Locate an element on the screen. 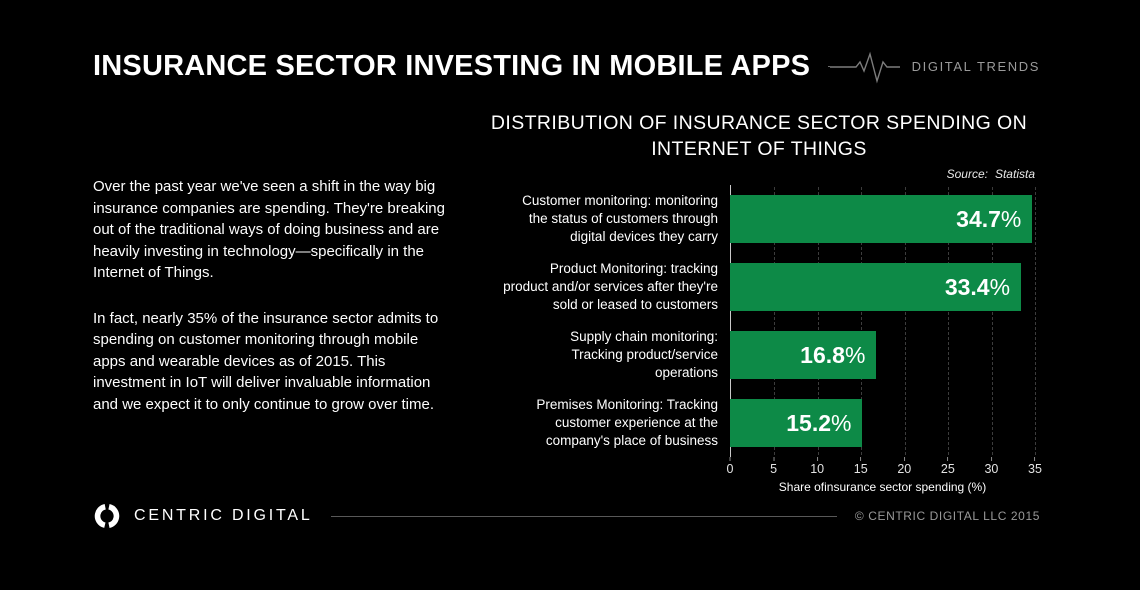 The image size is (1140, 590). tick-number: 5 is located at coordinates (774, 469).